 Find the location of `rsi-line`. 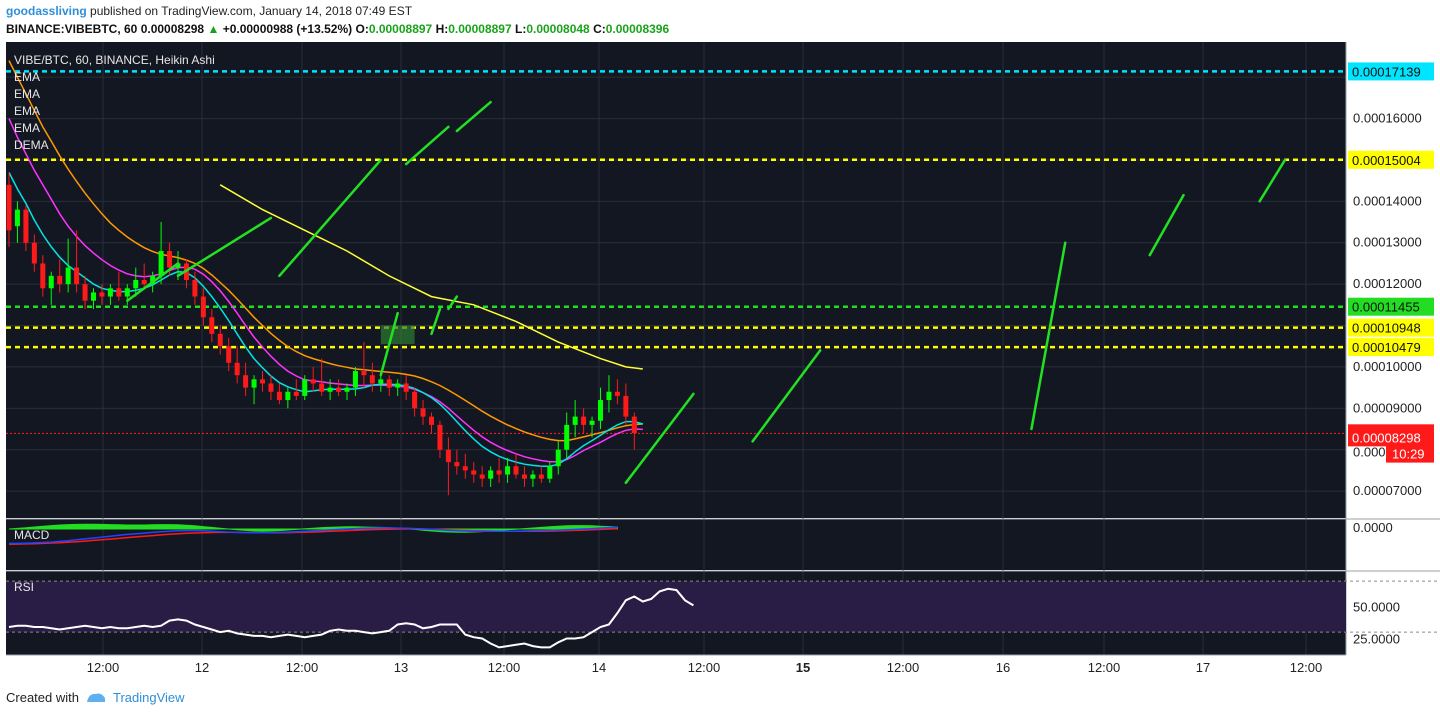

rsi-line is located at coordinates (351, 618).